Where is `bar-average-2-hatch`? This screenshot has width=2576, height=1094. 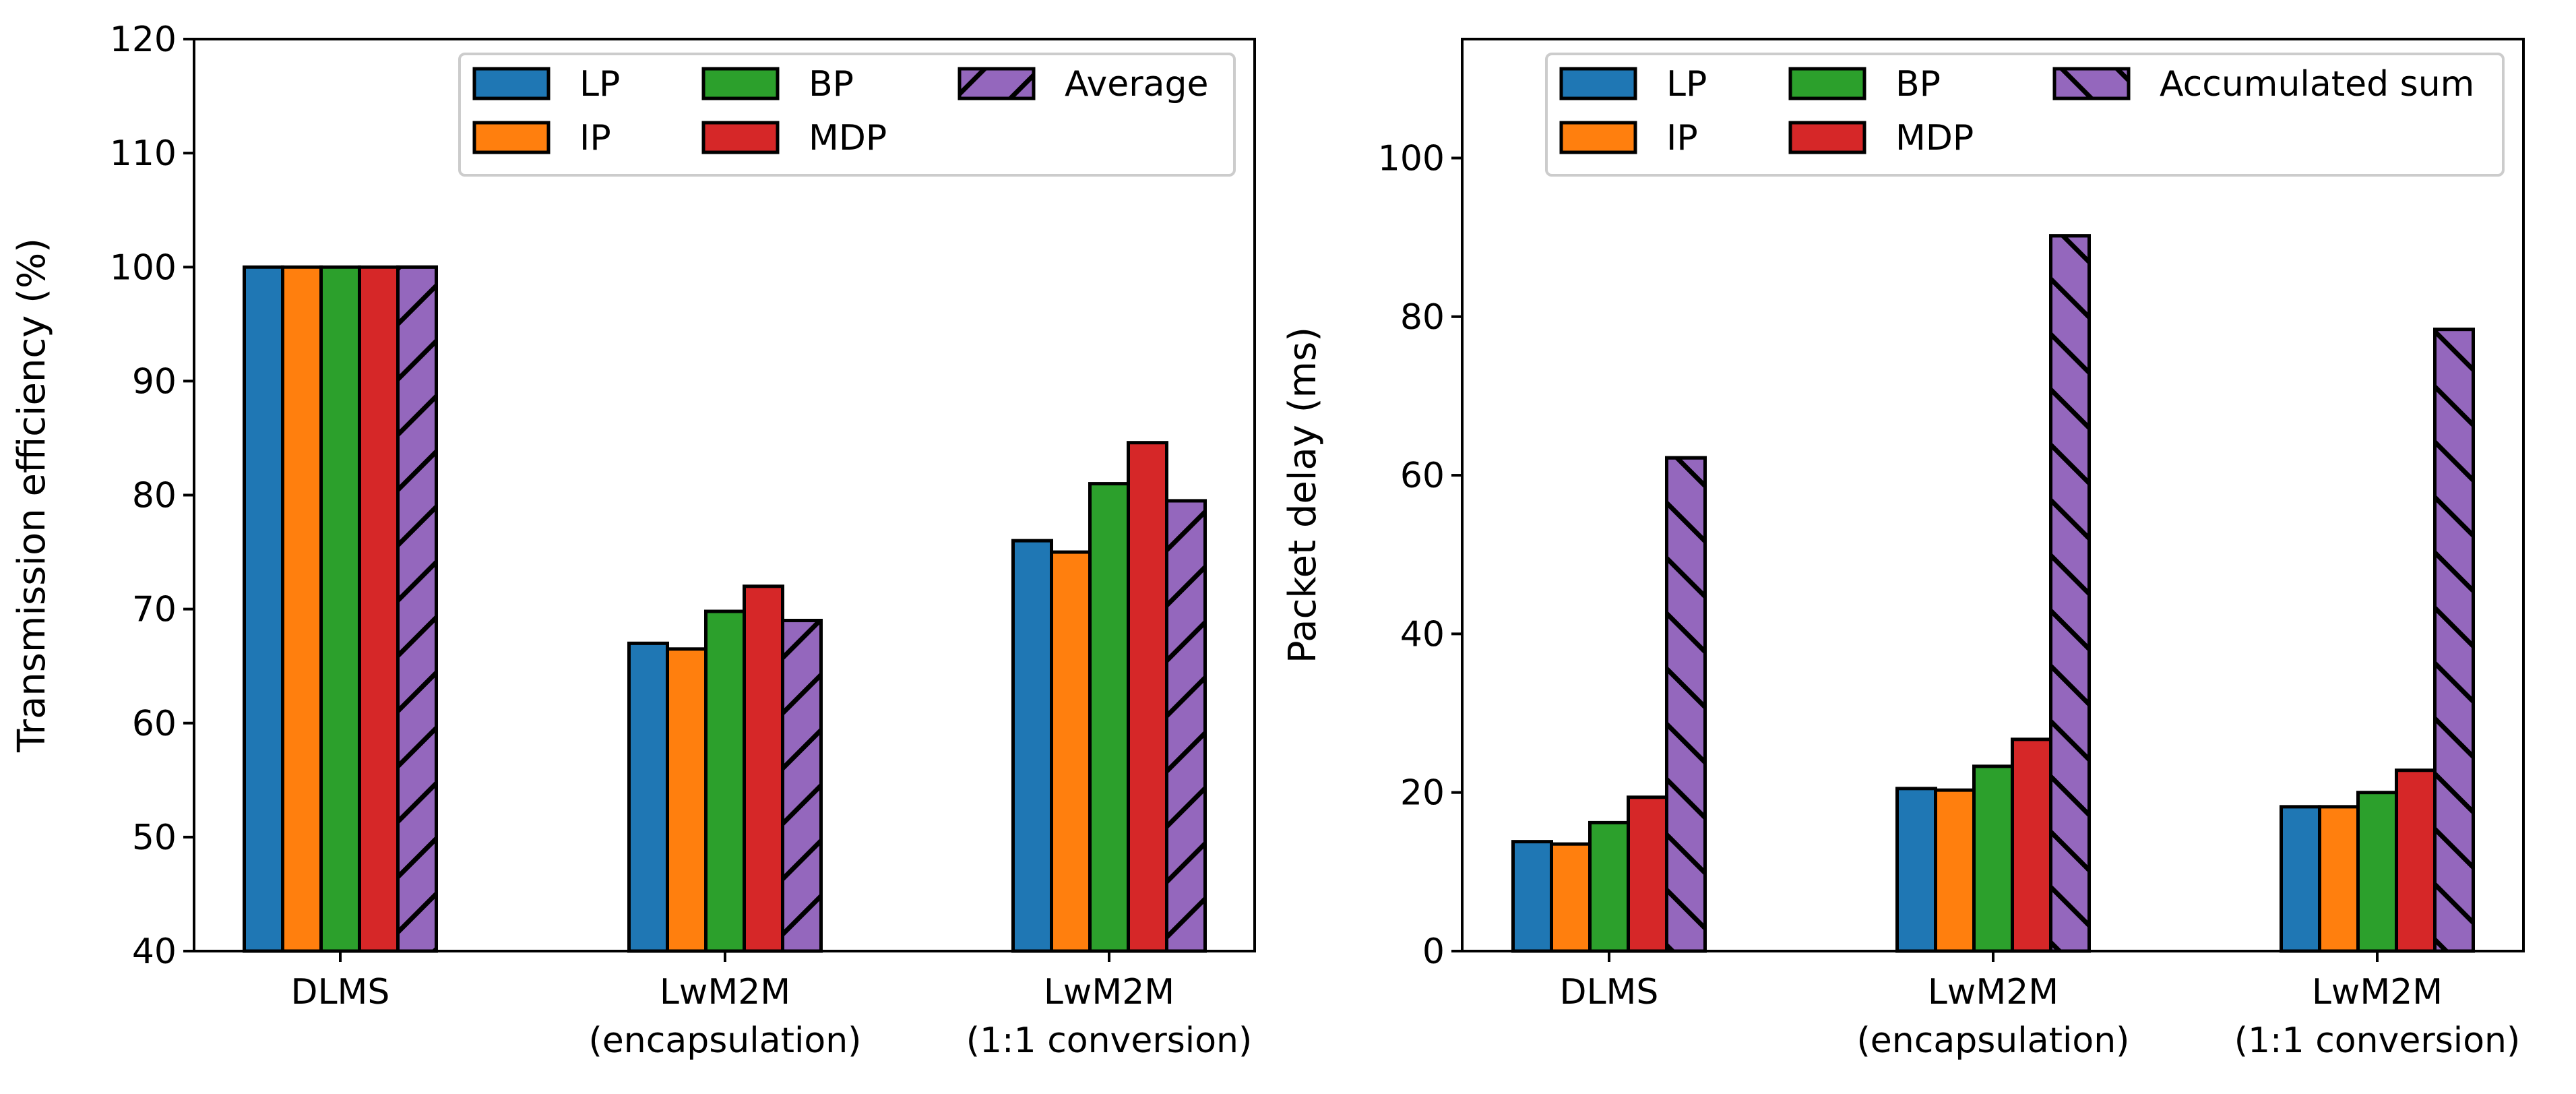 bar-average-2-hatch is located at coordinates (1186, 726).